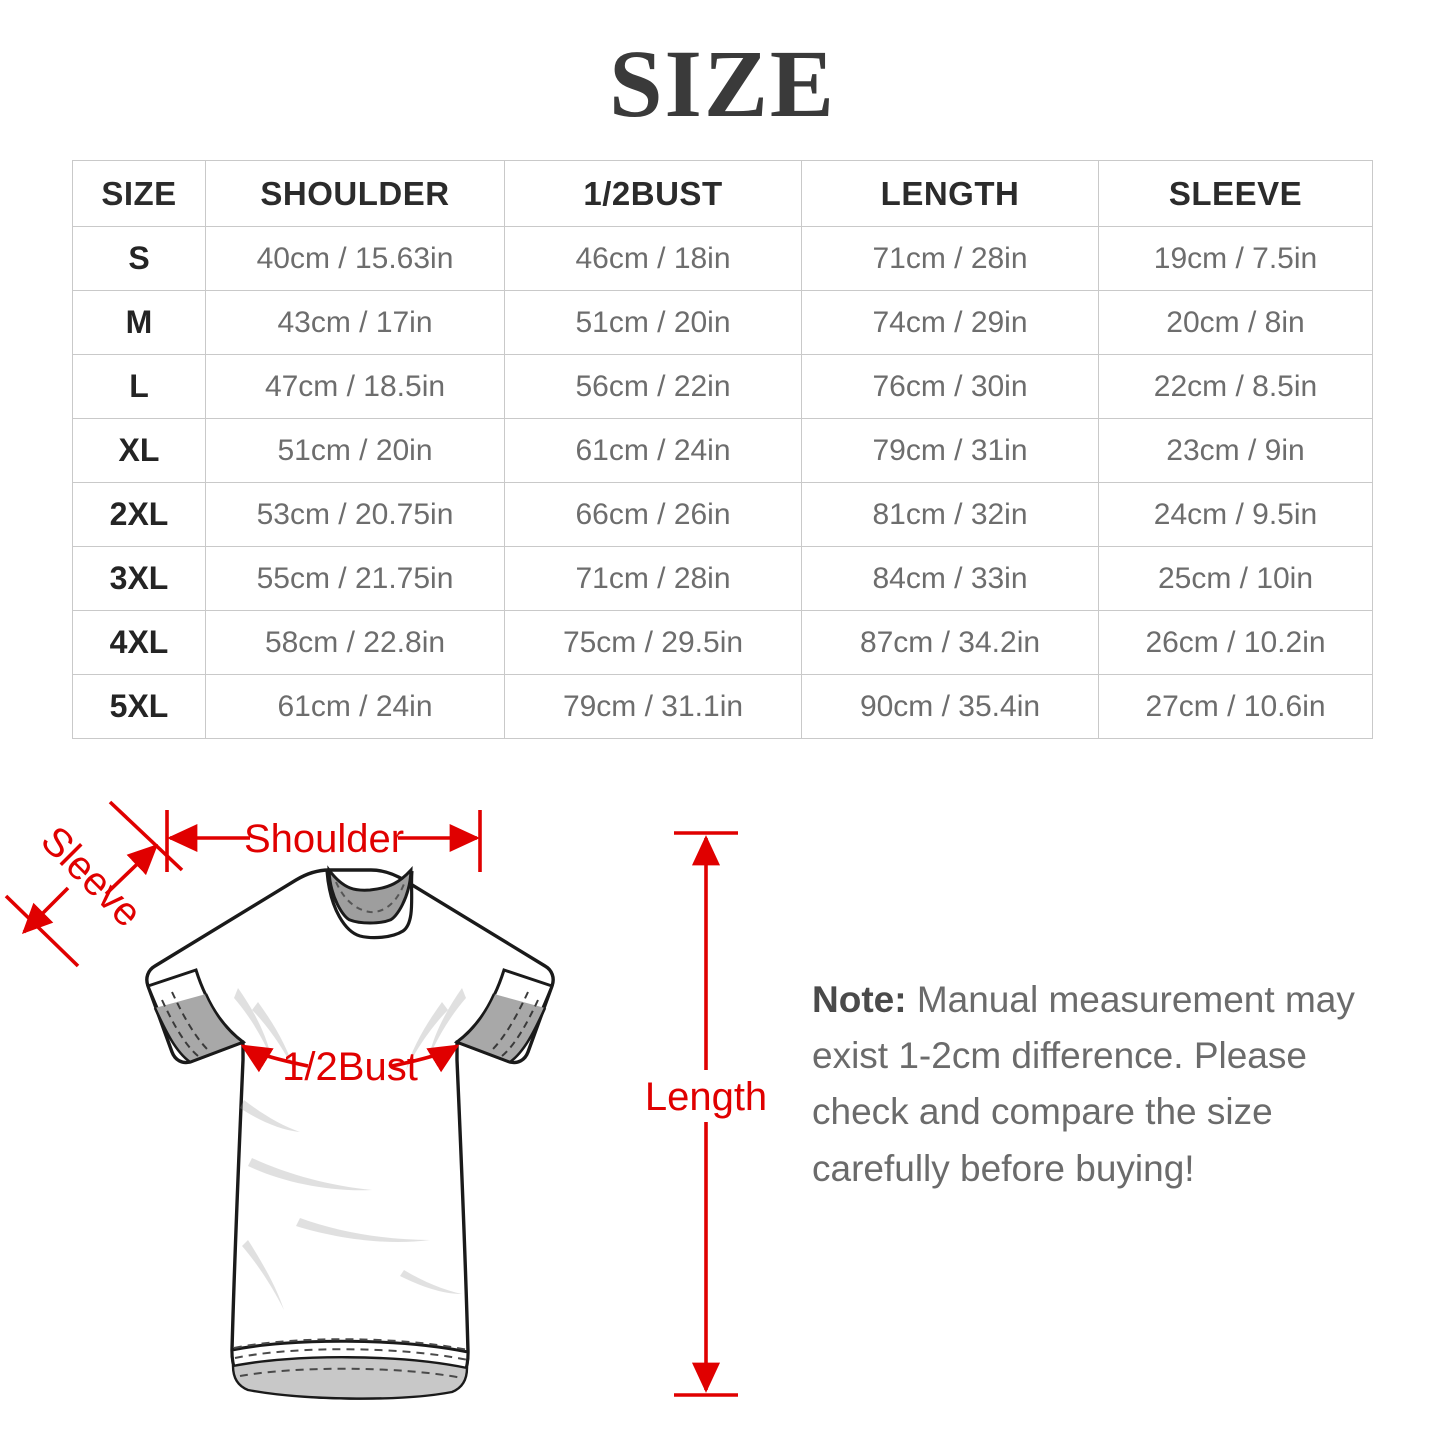 The image size is (1445, 1445). Describe the element at coordinates (1235, 193) in the screenshot. I see `column-header-sleeve: SLEEVE` at that location.